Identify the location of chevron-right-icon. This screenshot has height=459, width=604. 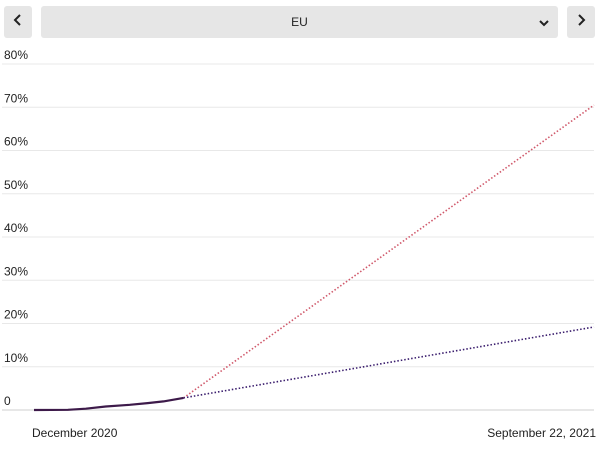
(581, 22).